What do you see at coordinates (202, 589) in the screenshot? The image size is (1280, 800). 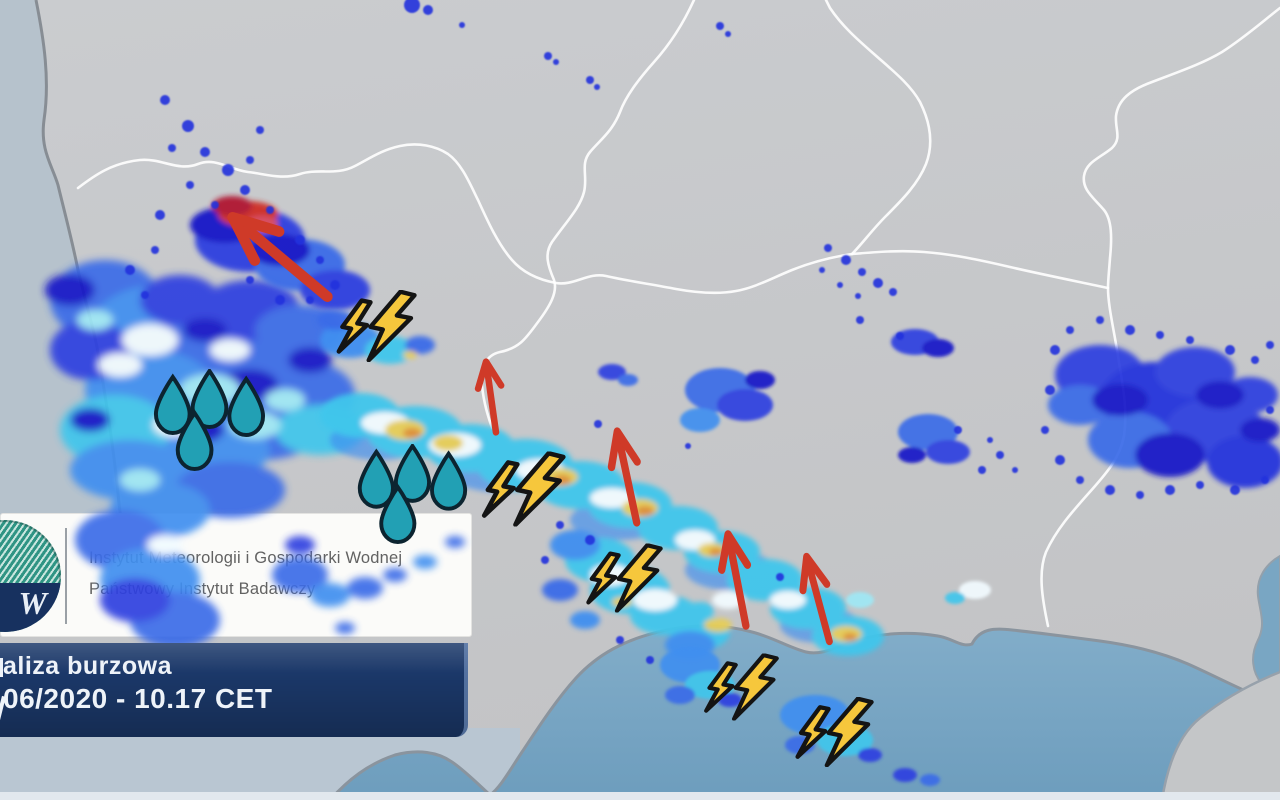 I see `org-name-line2: Państwowy Instytut Badawczy` at bounding box center [202, 589].